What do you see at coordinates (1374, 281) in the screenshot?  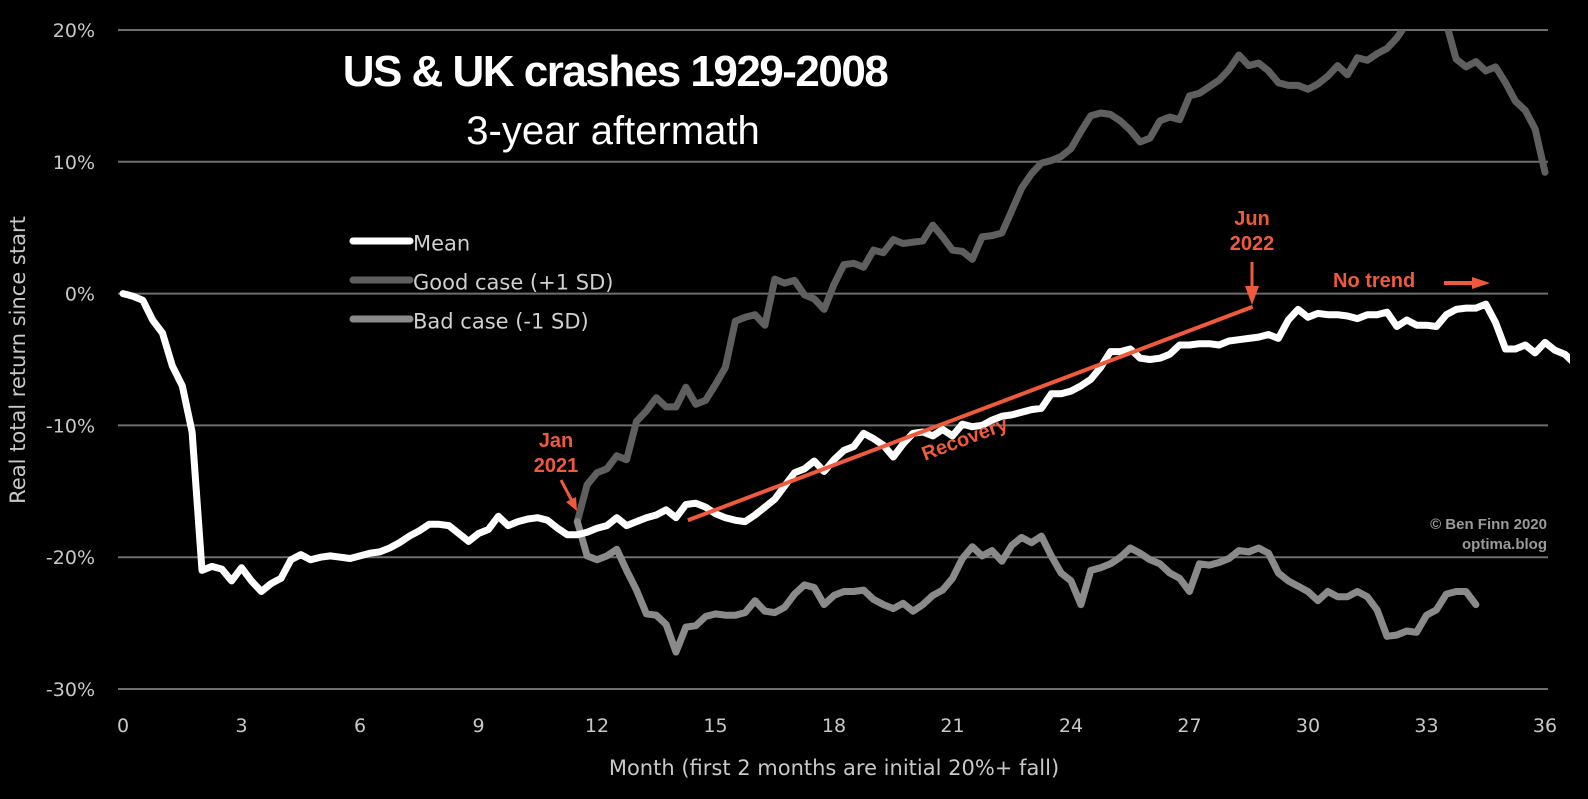 I see `no-trend-label: No trend` at bounding box center [1374, 281].